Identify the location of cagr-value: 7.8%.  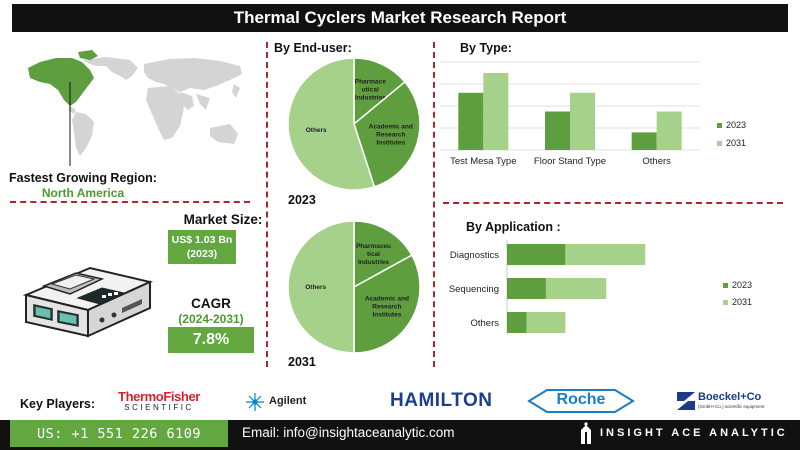
(211, 340).